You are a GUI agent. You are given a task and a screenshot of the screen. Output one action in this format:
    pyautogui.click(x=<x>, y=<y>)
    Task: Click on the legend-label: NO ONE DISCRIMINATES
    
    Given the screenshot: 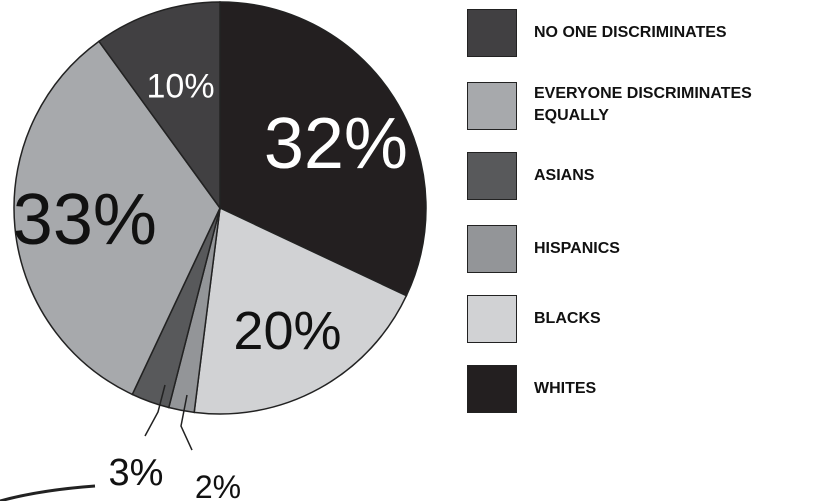 What is the action you would take?
    pyautogui.click(x=630, y=32)
    